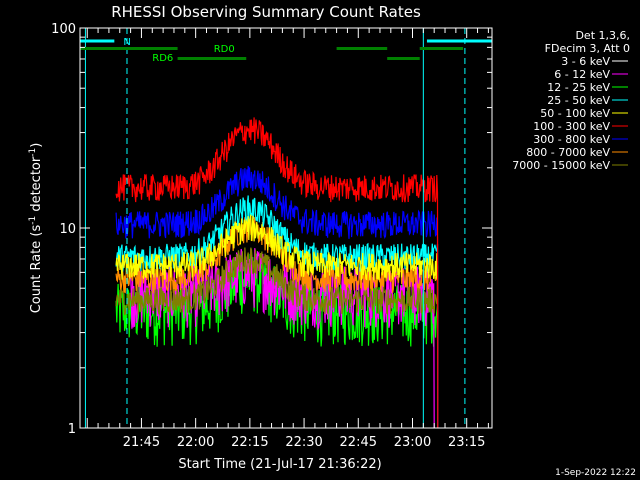 The width and height of the screenshot is (640, 480). Describe the element at coordinates (141, 442) in the screenshot. I see `x-tick-label: 21:45` at that location.